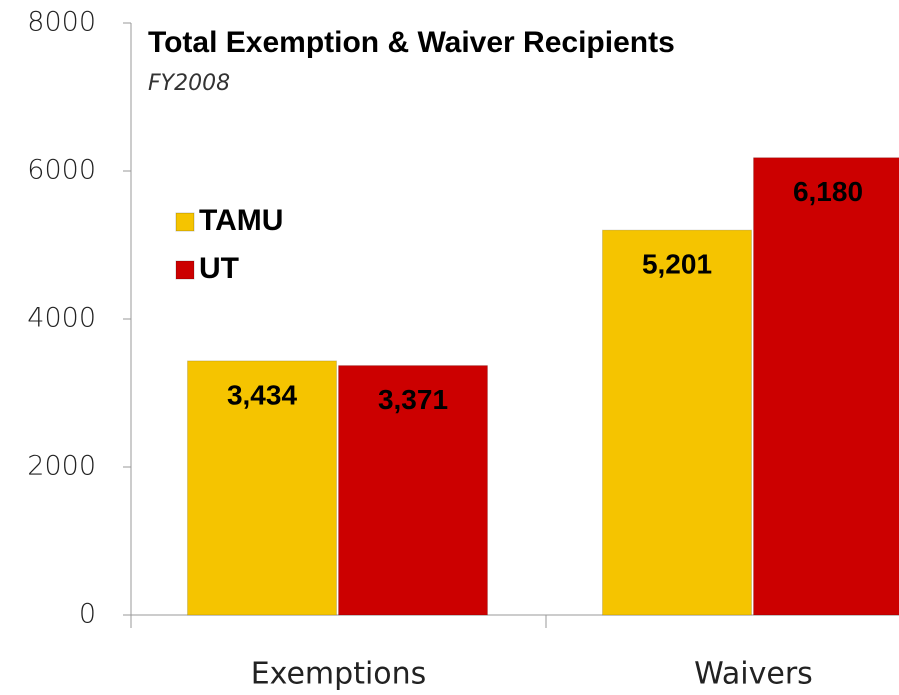 This screenshot has width=899, height=695. Describe the element at coordinates (339, 674) in the screenshot. I see `x-tick-label: Exemptions` at that location.